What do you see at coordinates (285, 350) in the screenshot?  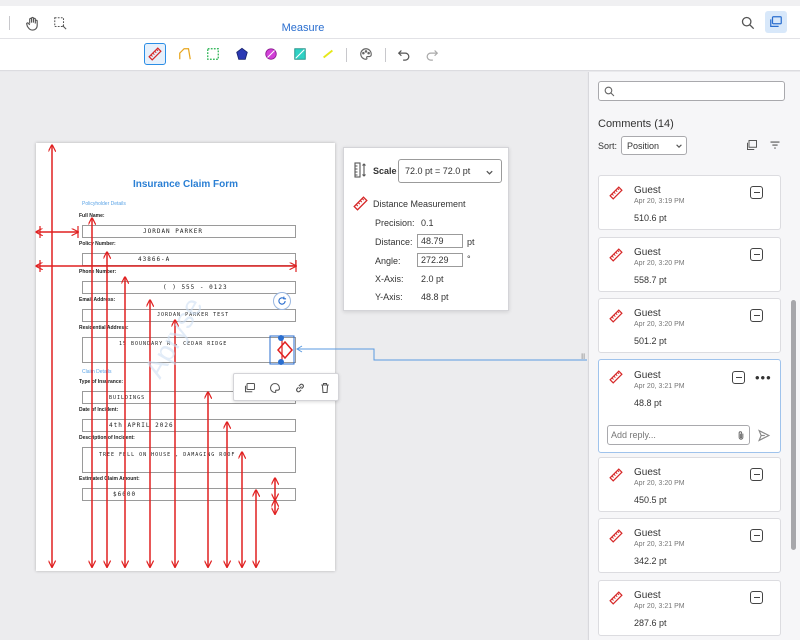 I see `selected-measure-shape` at bounding box center [285, 350].